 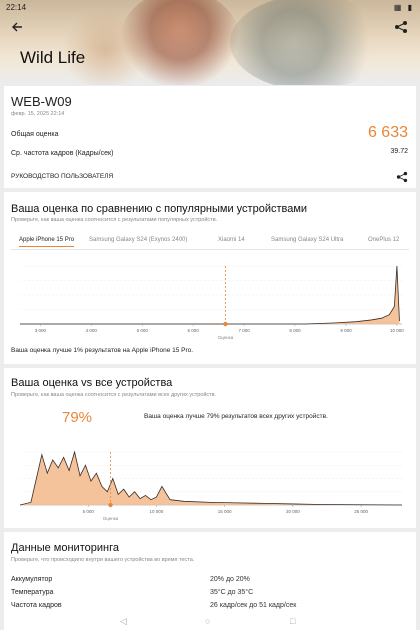 What do you see at coordinates (32, 592) in the screenshot?
I see `monitor-temperature-label: Температура` at bounding box center [32, 592].